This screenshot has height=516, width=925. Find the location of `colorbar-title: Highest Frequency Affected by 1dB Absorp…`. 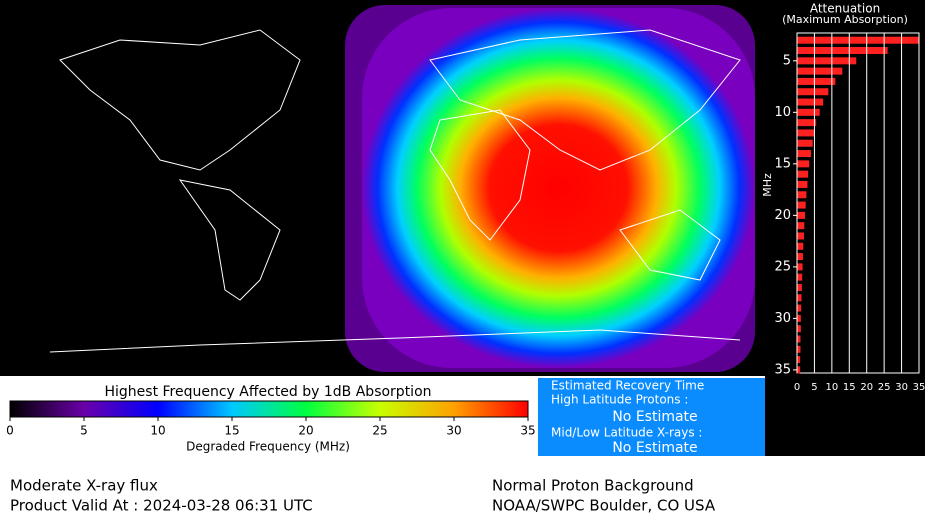

colorbar-title: Highest Frequency Affected by 1dB Absorp… is located at coordinates (267, 392).